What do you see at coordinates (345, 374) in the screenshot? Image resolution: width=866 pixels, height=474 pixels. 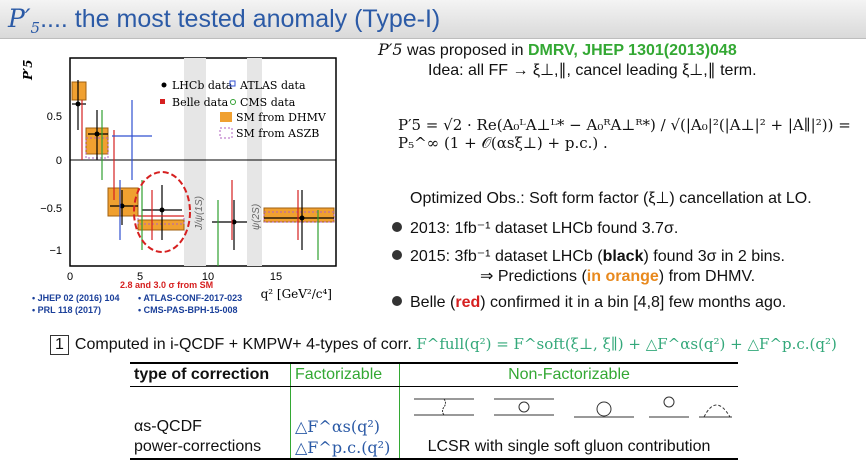 I see `header-factorizable: Factorizable` at bounding box center [345, 374].